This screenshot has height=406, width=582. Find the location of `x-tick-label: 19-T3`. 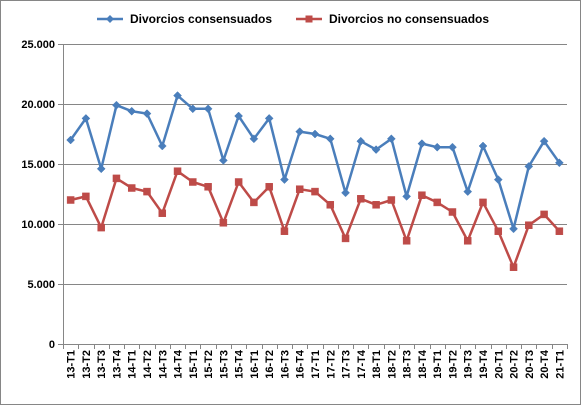

x-tick-label: 19-T3 is located at coordinates (469, 364).